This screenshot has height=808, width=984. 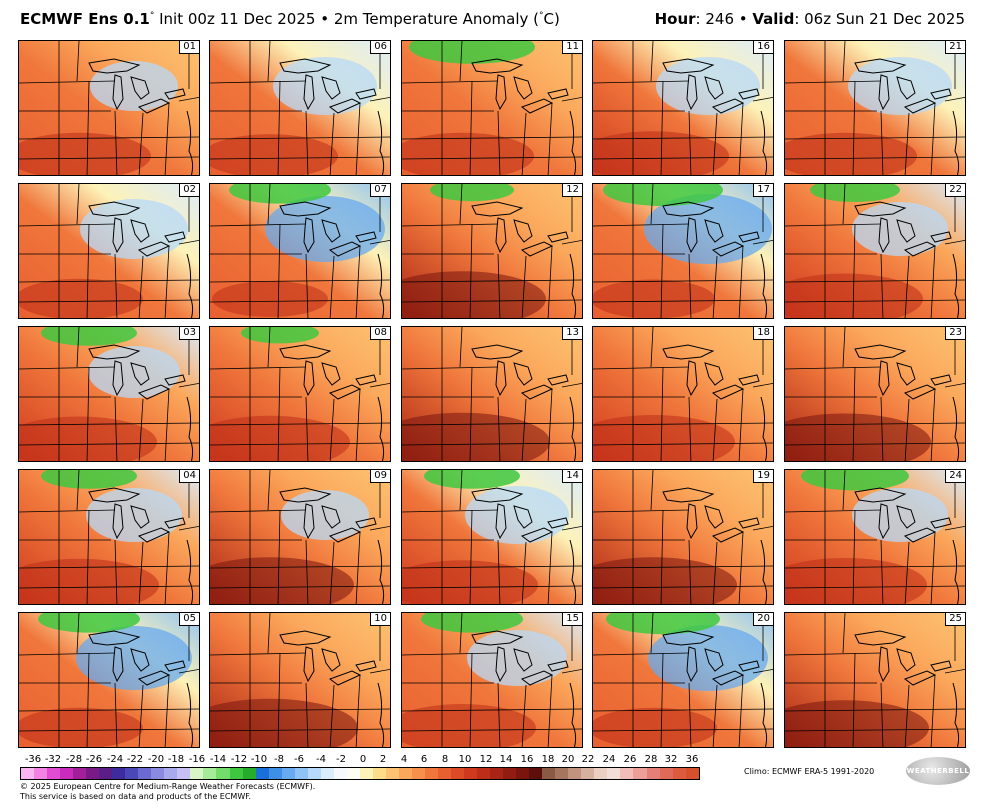 I want to click on ensemble-member-16-panel: 16, so click(x=683, y=108).